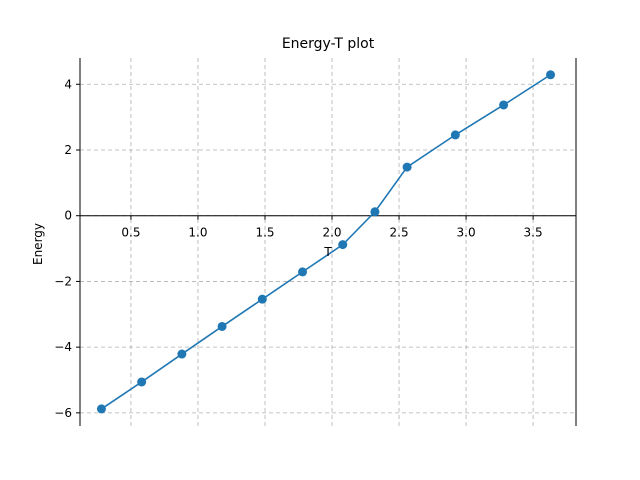 The width and height of the screenshot is (640, 480). What do you see at coordinates (68, 150) in the screenshot?
I see `y-tick-label: 2` at bounding box center [68, 150].